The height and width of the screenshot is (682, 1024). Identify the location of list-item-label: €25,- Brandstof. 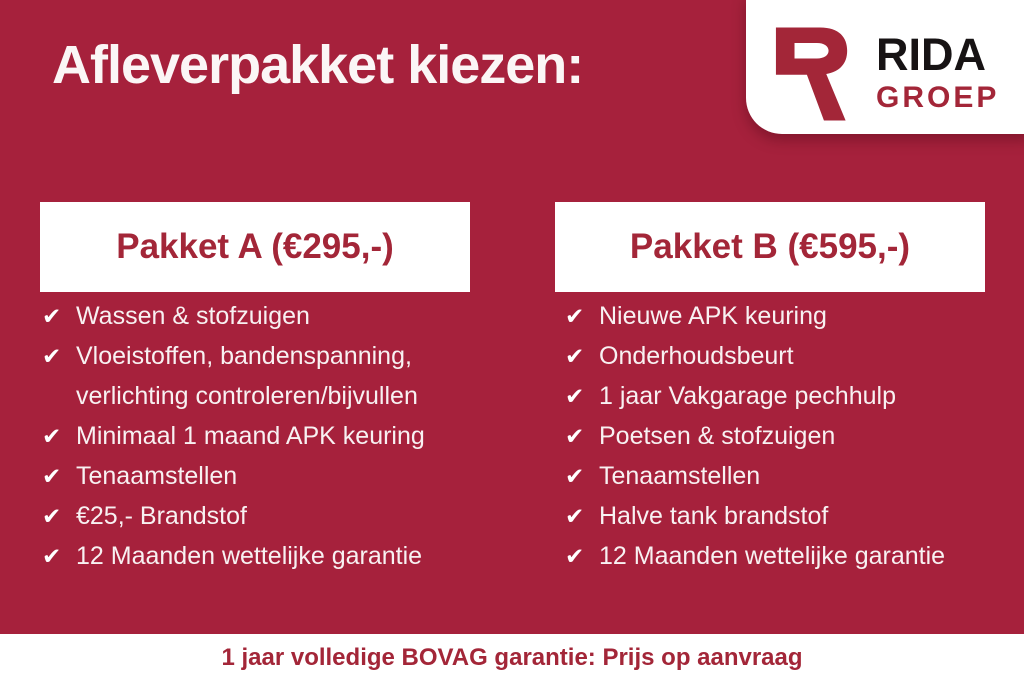
(161, 516).